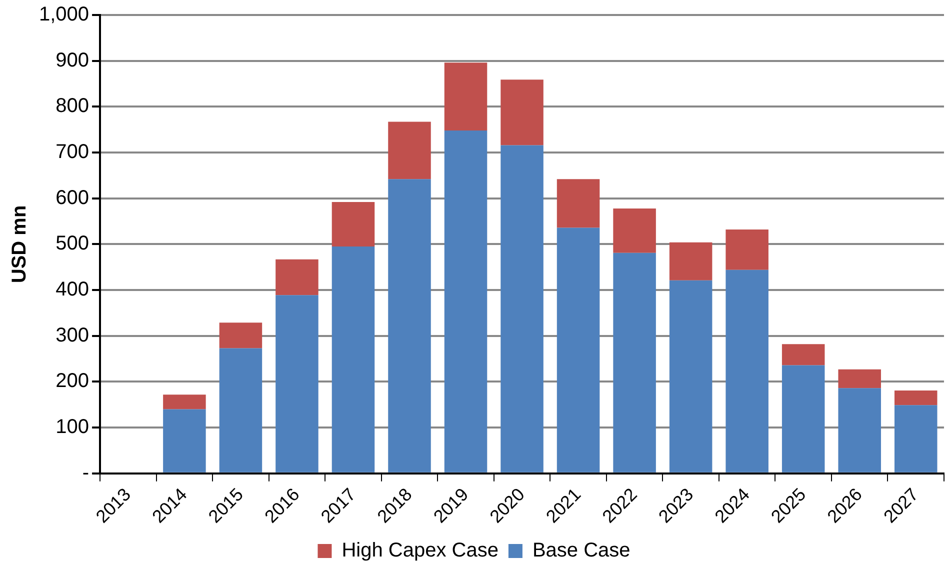  What do you see at coordinates (73, 427) in the screenshot?
I see `y-tick-label: 100` at bounding box center [73, 427].